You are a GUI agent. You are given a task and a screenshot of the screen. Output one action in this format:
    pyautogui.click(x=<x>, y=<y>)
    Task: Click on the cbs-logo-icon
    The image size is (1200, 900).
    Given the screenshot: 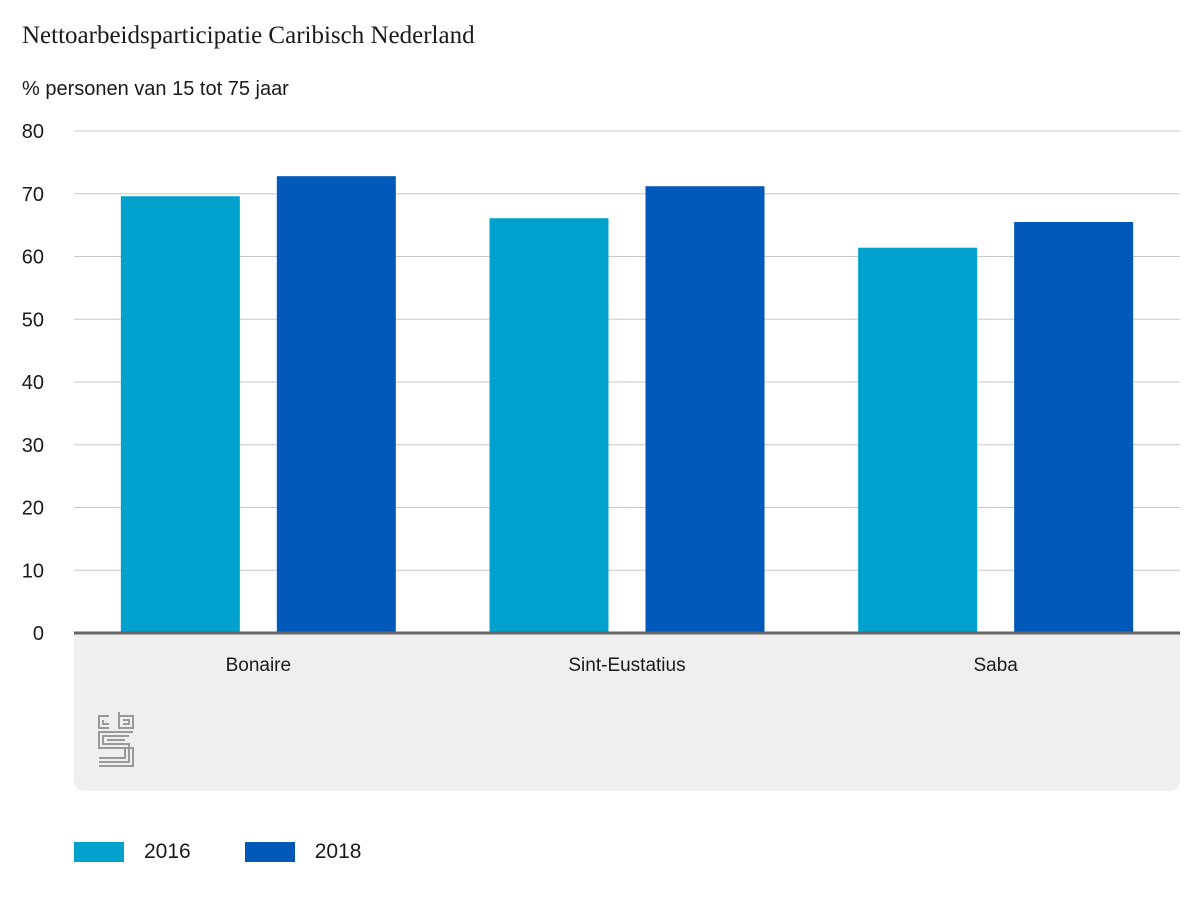 What is the action you would take?
    pyautogui.click(x=116, y=739)
    